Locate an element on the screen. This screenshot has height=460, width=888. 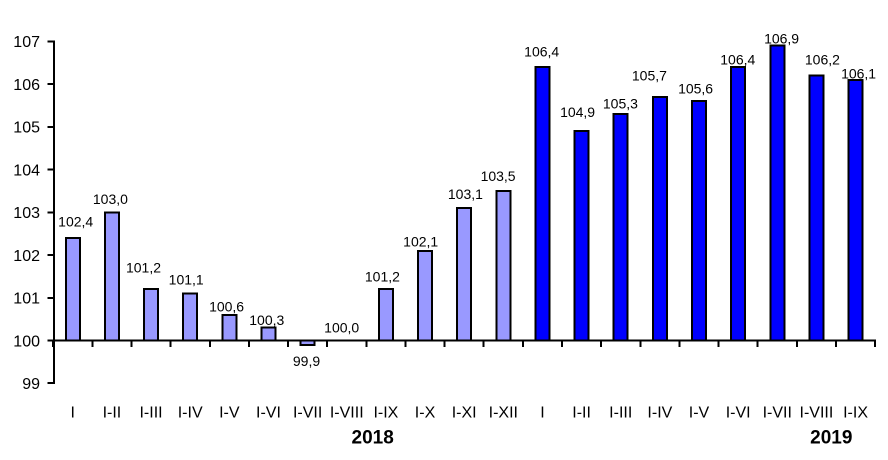
svg-text: 106,9 is located at coordinates (781, 39).